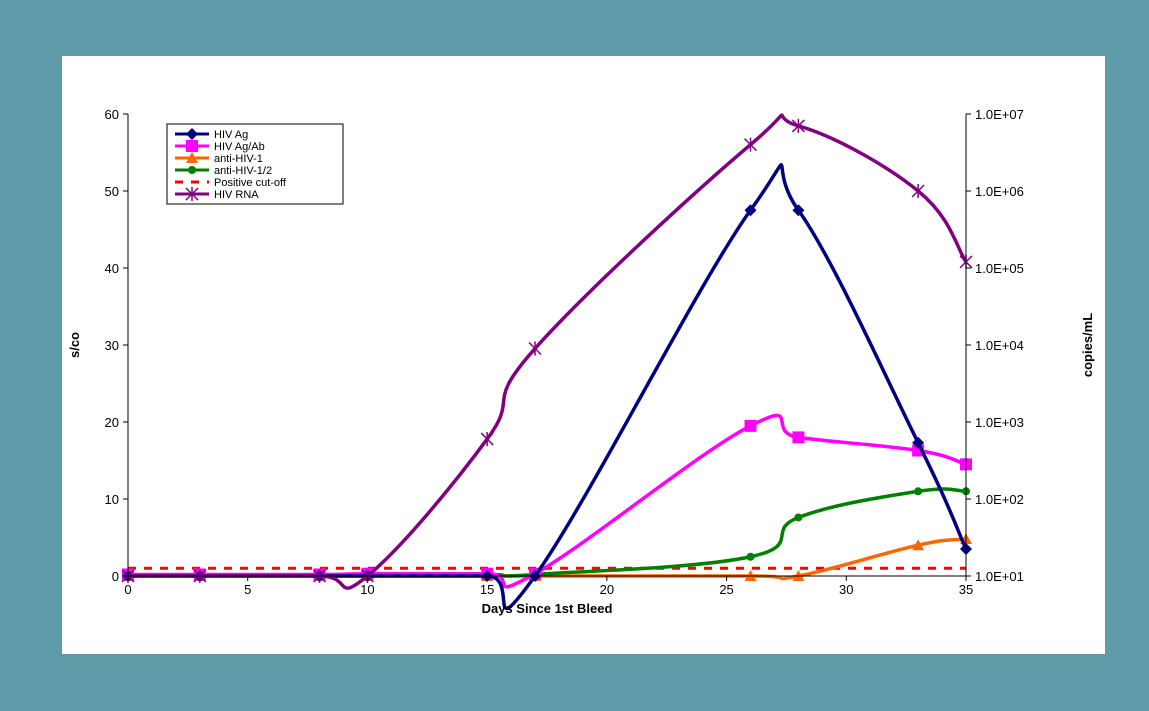  I want to click on y-axis-title: s/co, so click(74, 345).